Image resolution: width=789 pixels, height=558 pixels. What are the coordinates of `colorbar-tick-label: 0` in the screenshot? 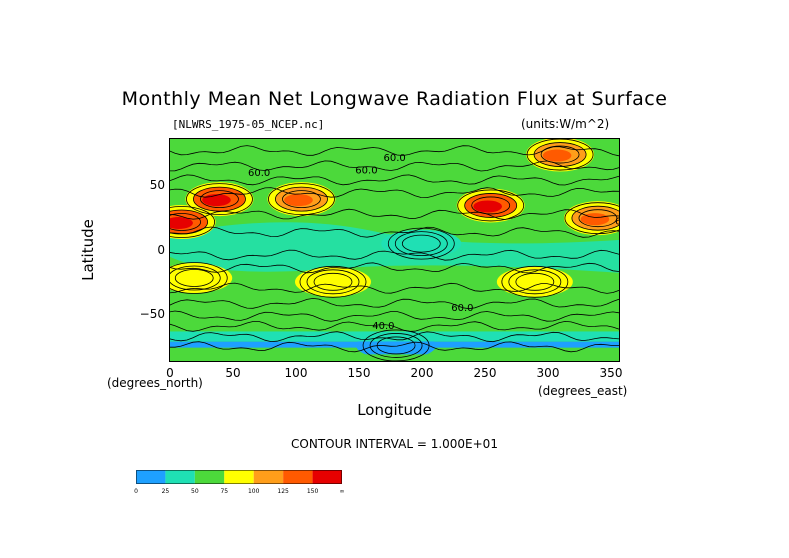 It's located at (136, 491).